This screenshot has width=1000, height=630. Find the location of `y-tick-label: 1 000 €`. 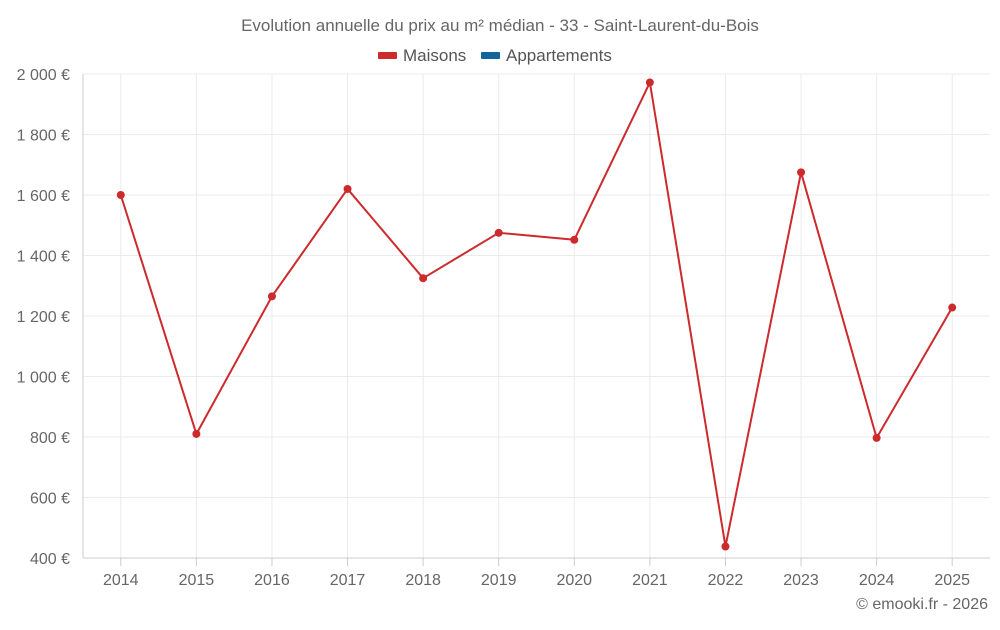

y-tick-label: 1 000 € is located at coordinates (43, 378).